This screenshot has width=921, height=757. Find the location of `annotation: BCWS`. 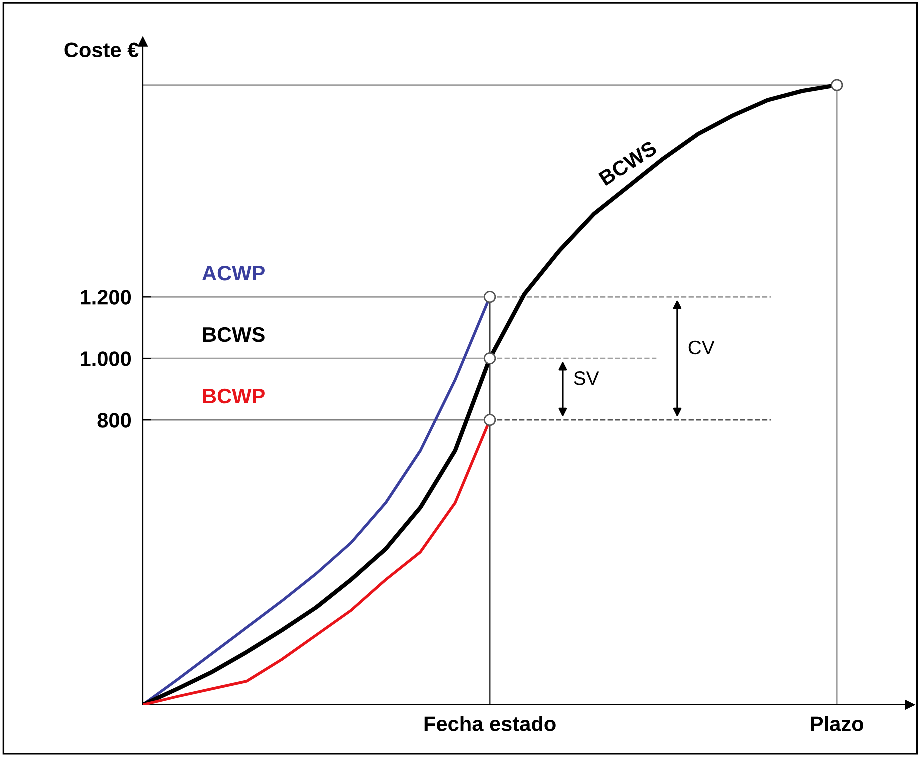

annotation: BCWS is located at coordinates (234, 334).